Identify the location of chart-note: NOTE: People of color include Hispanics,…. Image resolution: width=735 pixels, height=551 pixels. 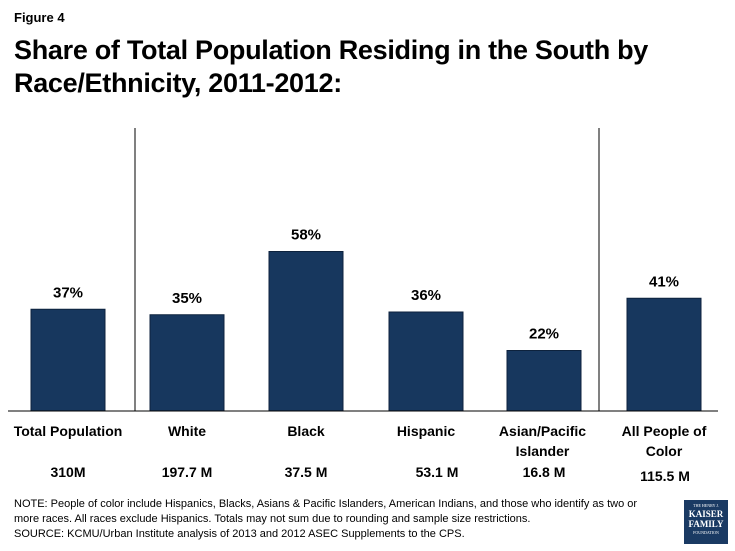
(334, 519).